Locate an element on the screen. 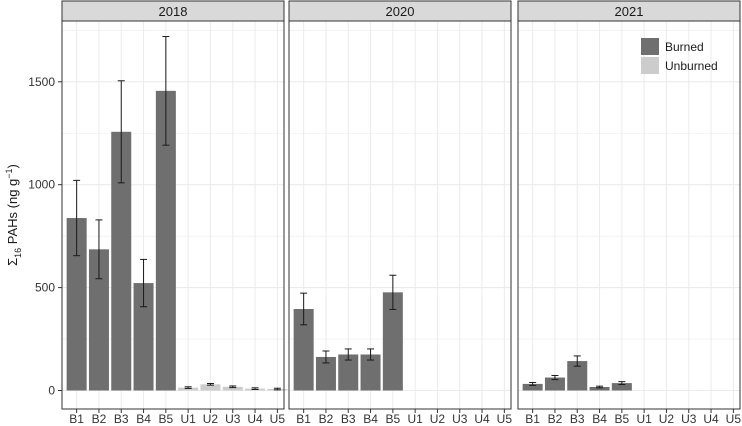  bar-2020-B5 is located at coordinates (392, 341).